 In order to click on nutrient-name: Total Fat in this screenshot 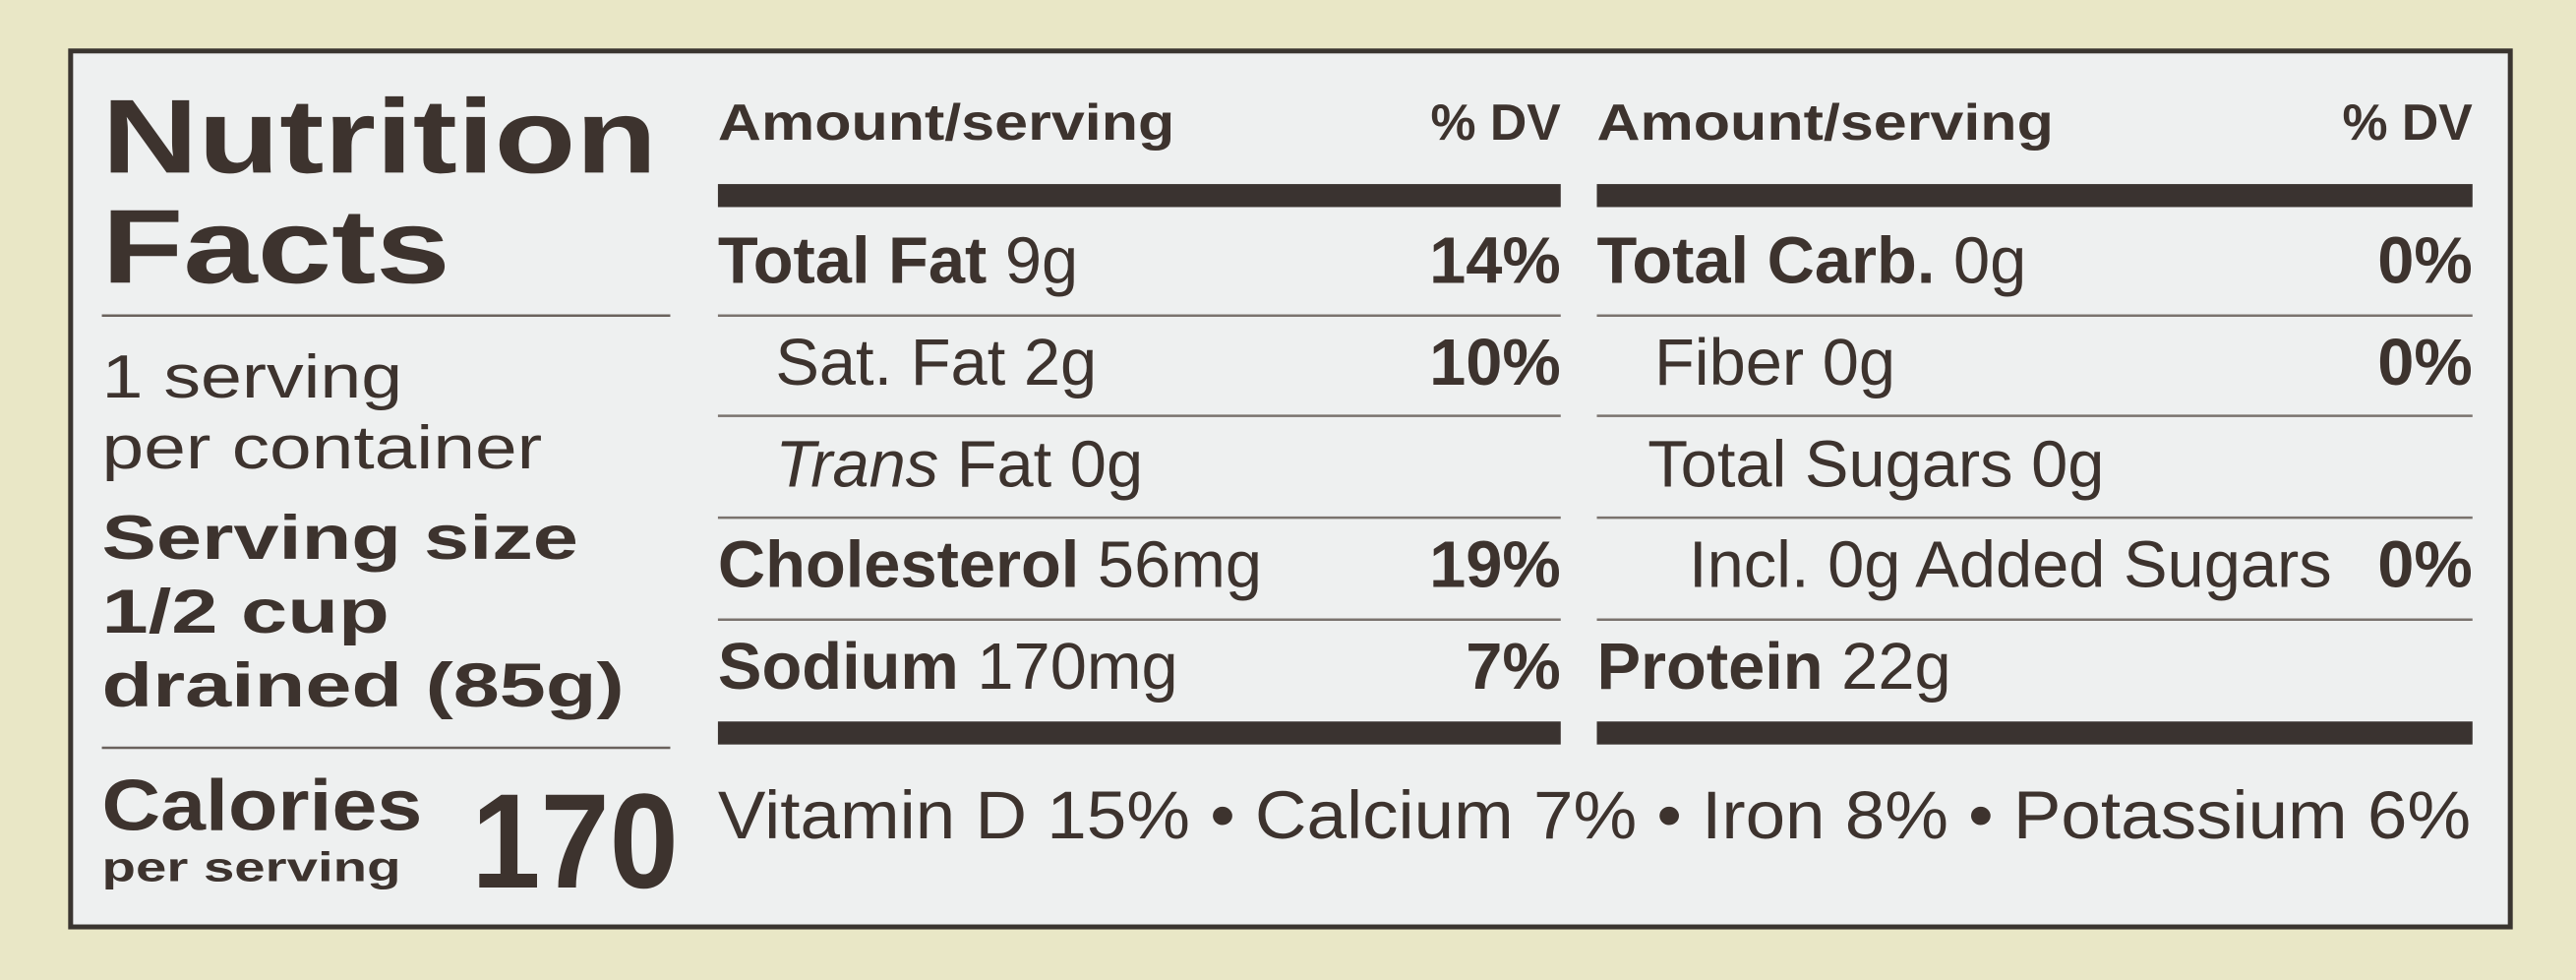, I will do `click(852, 260)`.